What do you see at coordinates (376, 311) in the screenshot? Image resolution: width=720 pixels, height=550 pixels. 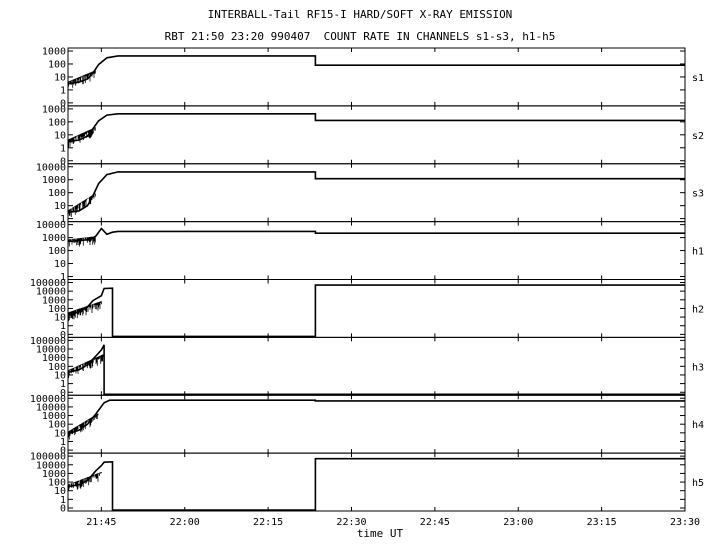 I see `series-line-h2` at bounding box center [376, 311].